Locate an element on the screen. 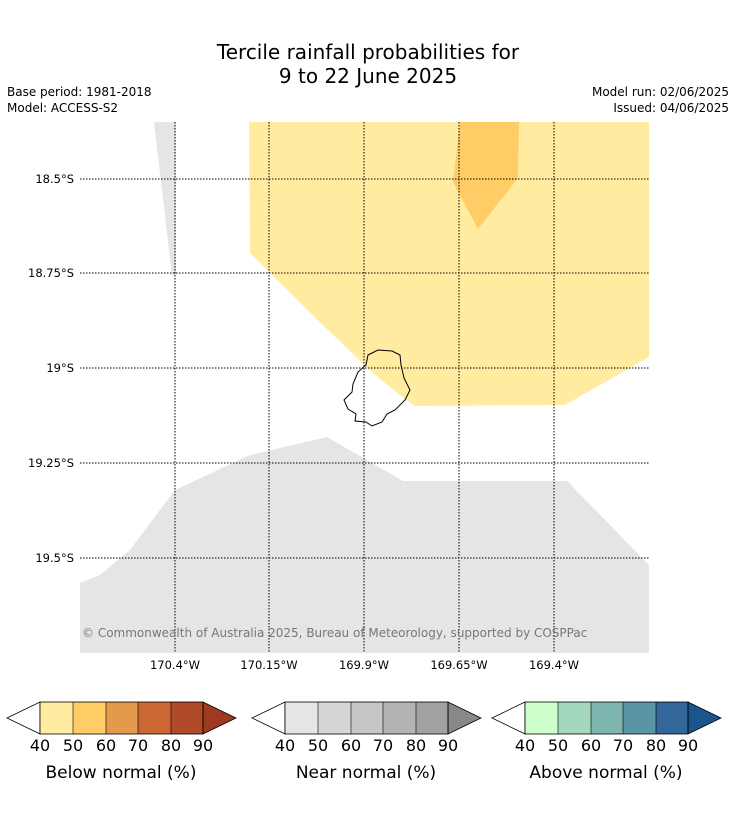  island-outline is located at coordinates (377, 388).